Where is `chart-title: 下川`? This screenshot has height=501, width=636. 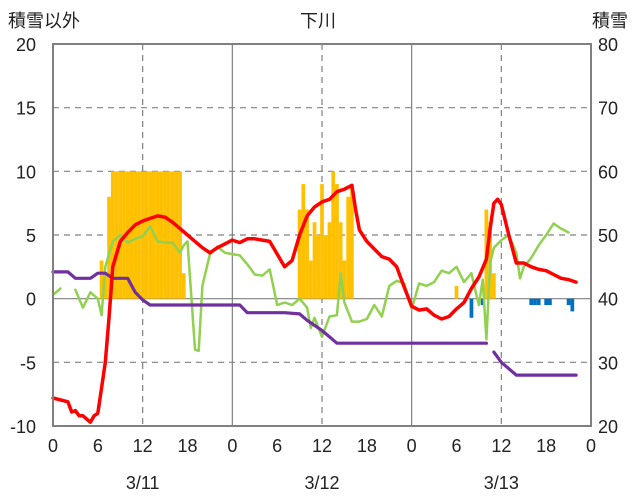
chart-title: 下川 is located at coordinates (318, 21).